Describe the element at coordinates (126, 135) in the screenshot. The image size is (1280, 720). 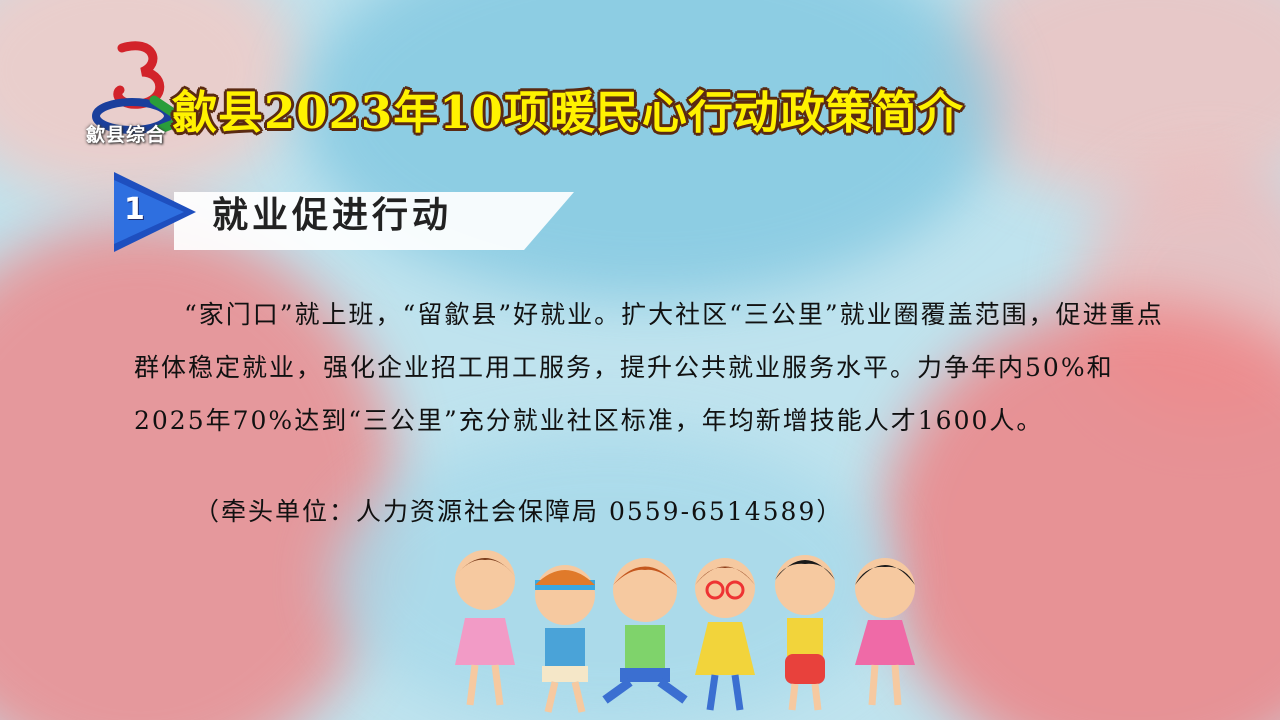
I see `channel-logo-text: 歙县综合` at that location.